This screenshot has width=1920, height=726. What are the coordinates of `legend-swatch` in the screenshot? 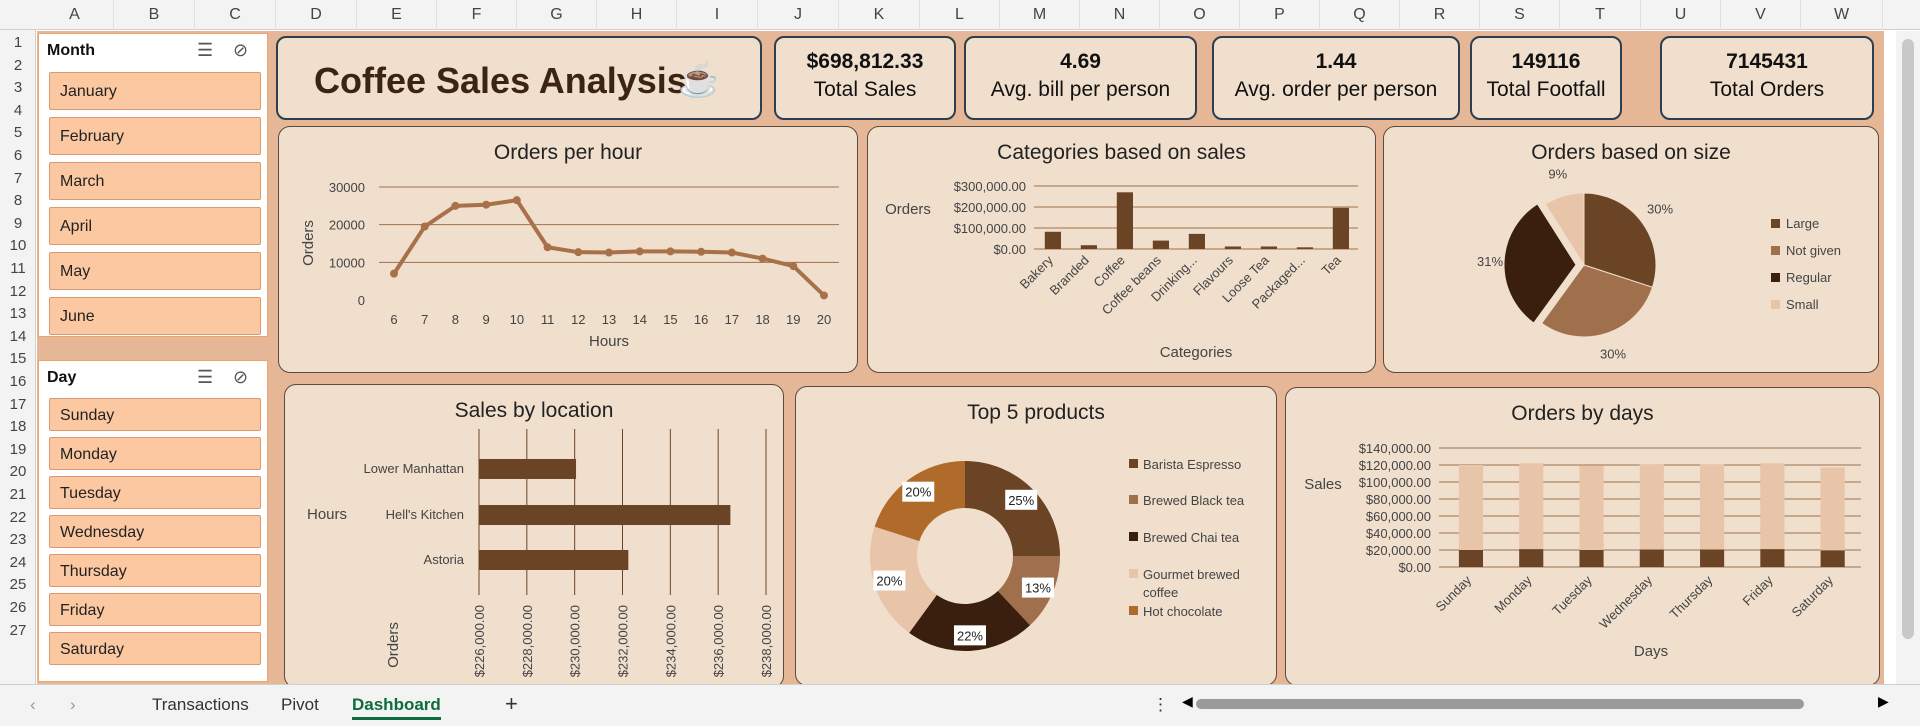 It's located at (1133, 536).